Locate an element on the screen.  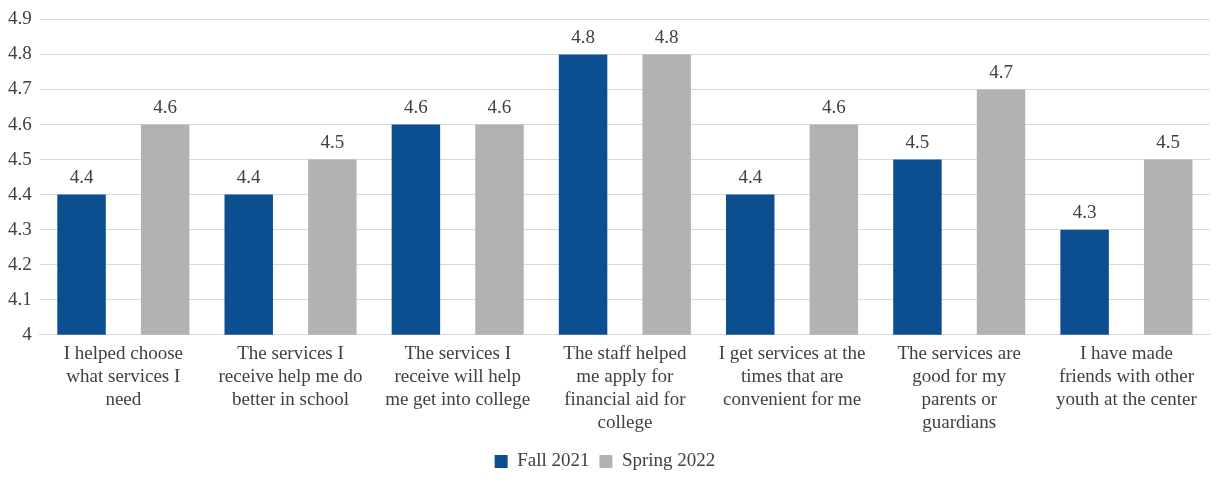
y-tick-label: 4 is located at coordinates (27, 333).